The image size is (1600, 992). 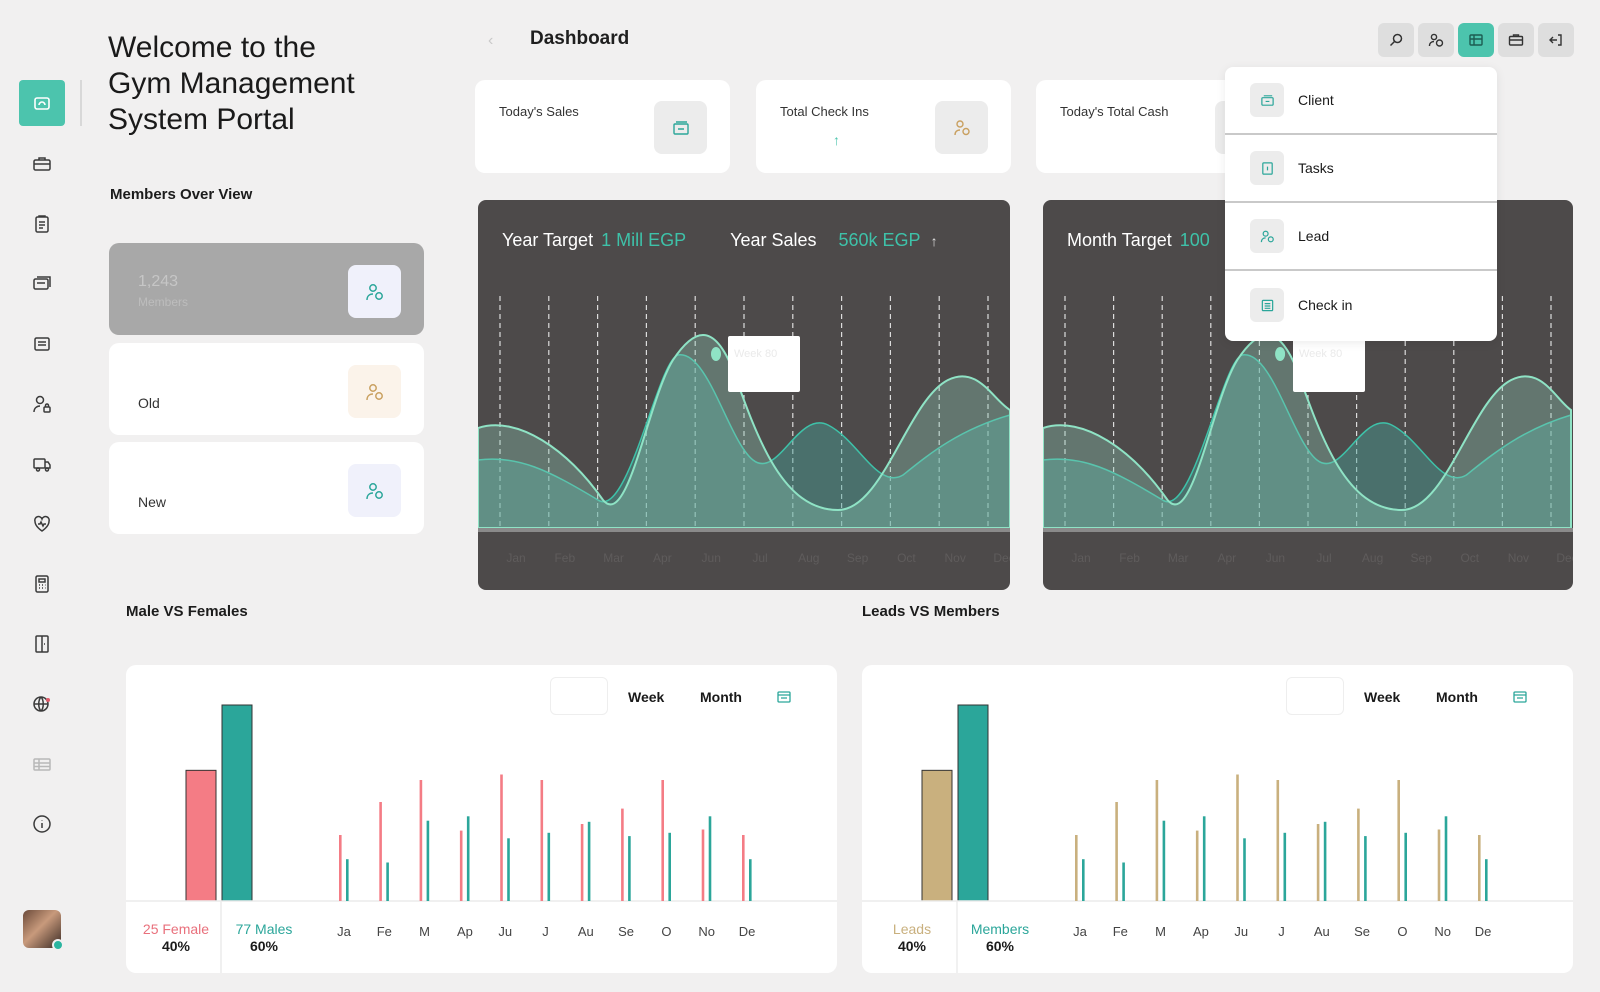 I want to click on year-chart-tooltip: Week 80, so click(x=764, y=364).